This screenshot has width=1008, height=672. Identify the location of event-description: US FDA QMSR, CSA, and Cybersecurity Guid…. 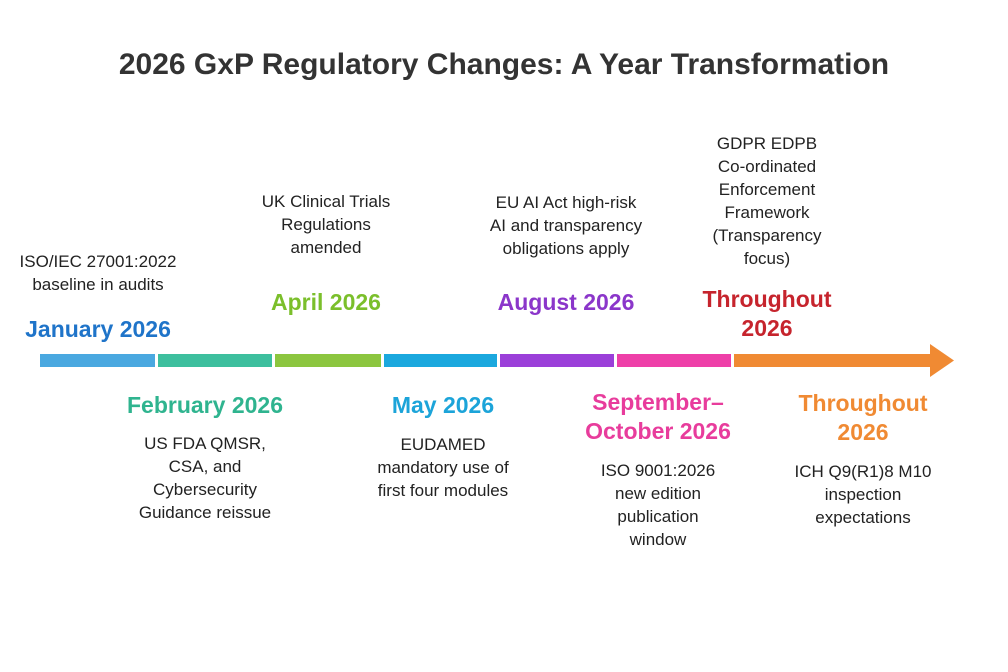
(205, 478).